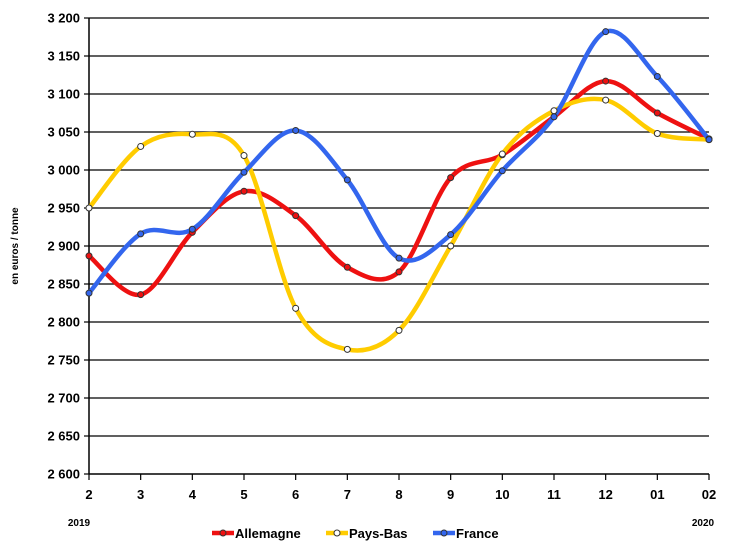  What do you see at coordinates (709, 494) in the screenshot?
I see `x-tick-label: 02` at bounding box center [709, 494].